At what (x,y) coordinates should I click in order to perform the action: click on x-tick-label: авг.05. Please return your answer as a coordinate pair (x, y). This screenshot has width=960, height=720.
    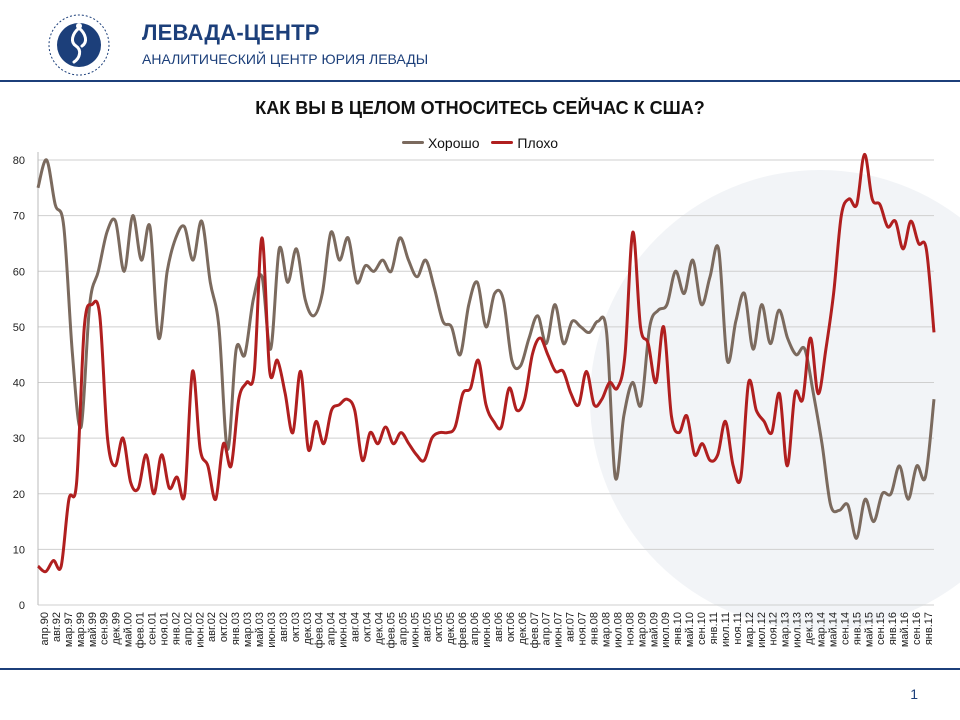
    Looking at the image, I should click on (427, 627).